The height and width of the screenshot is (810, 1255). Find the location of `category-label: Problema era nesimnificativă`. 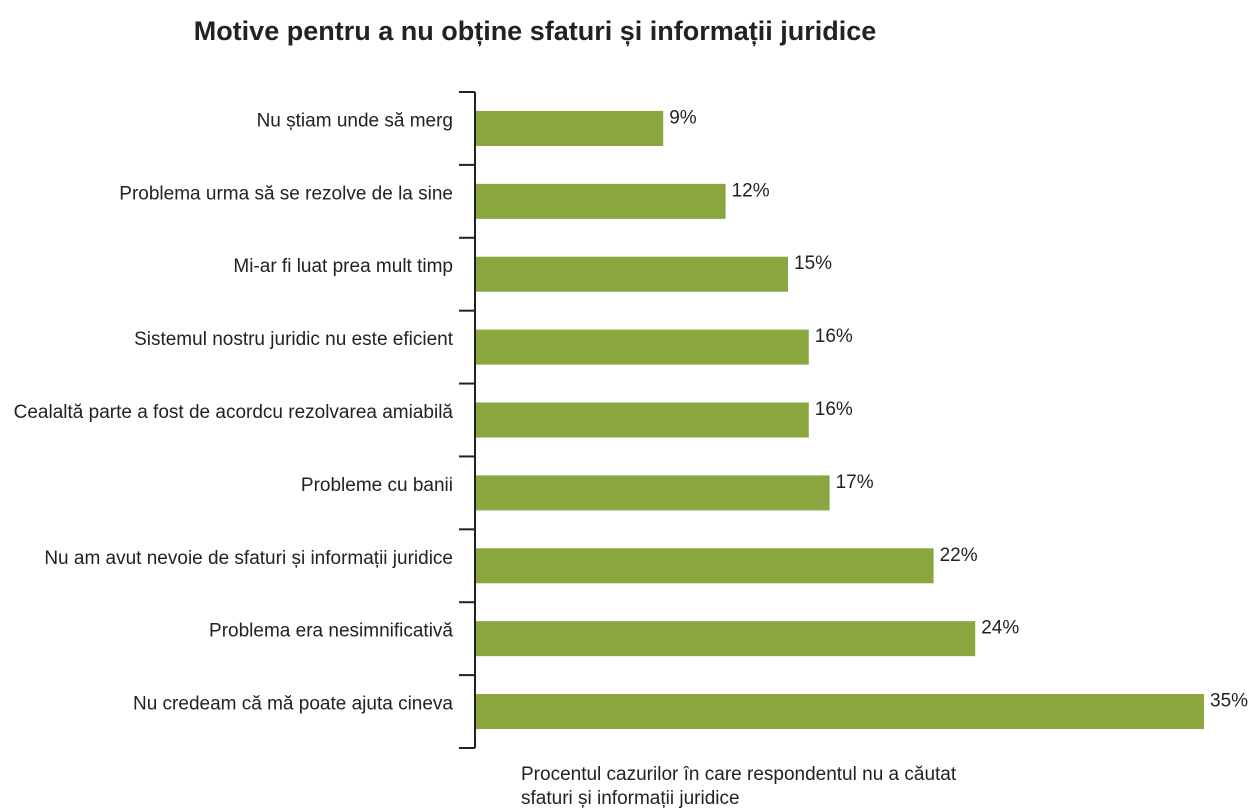

category-label: Problema era nesimnificativă is located at coordinates (331, 631).